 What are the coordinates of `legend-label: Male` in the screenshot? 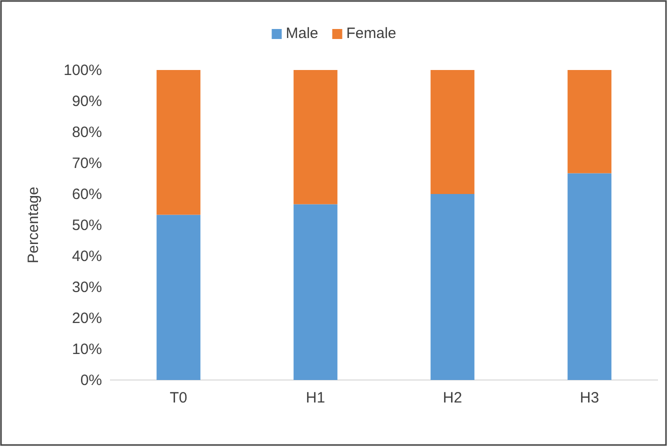 It's located at (302, 33).